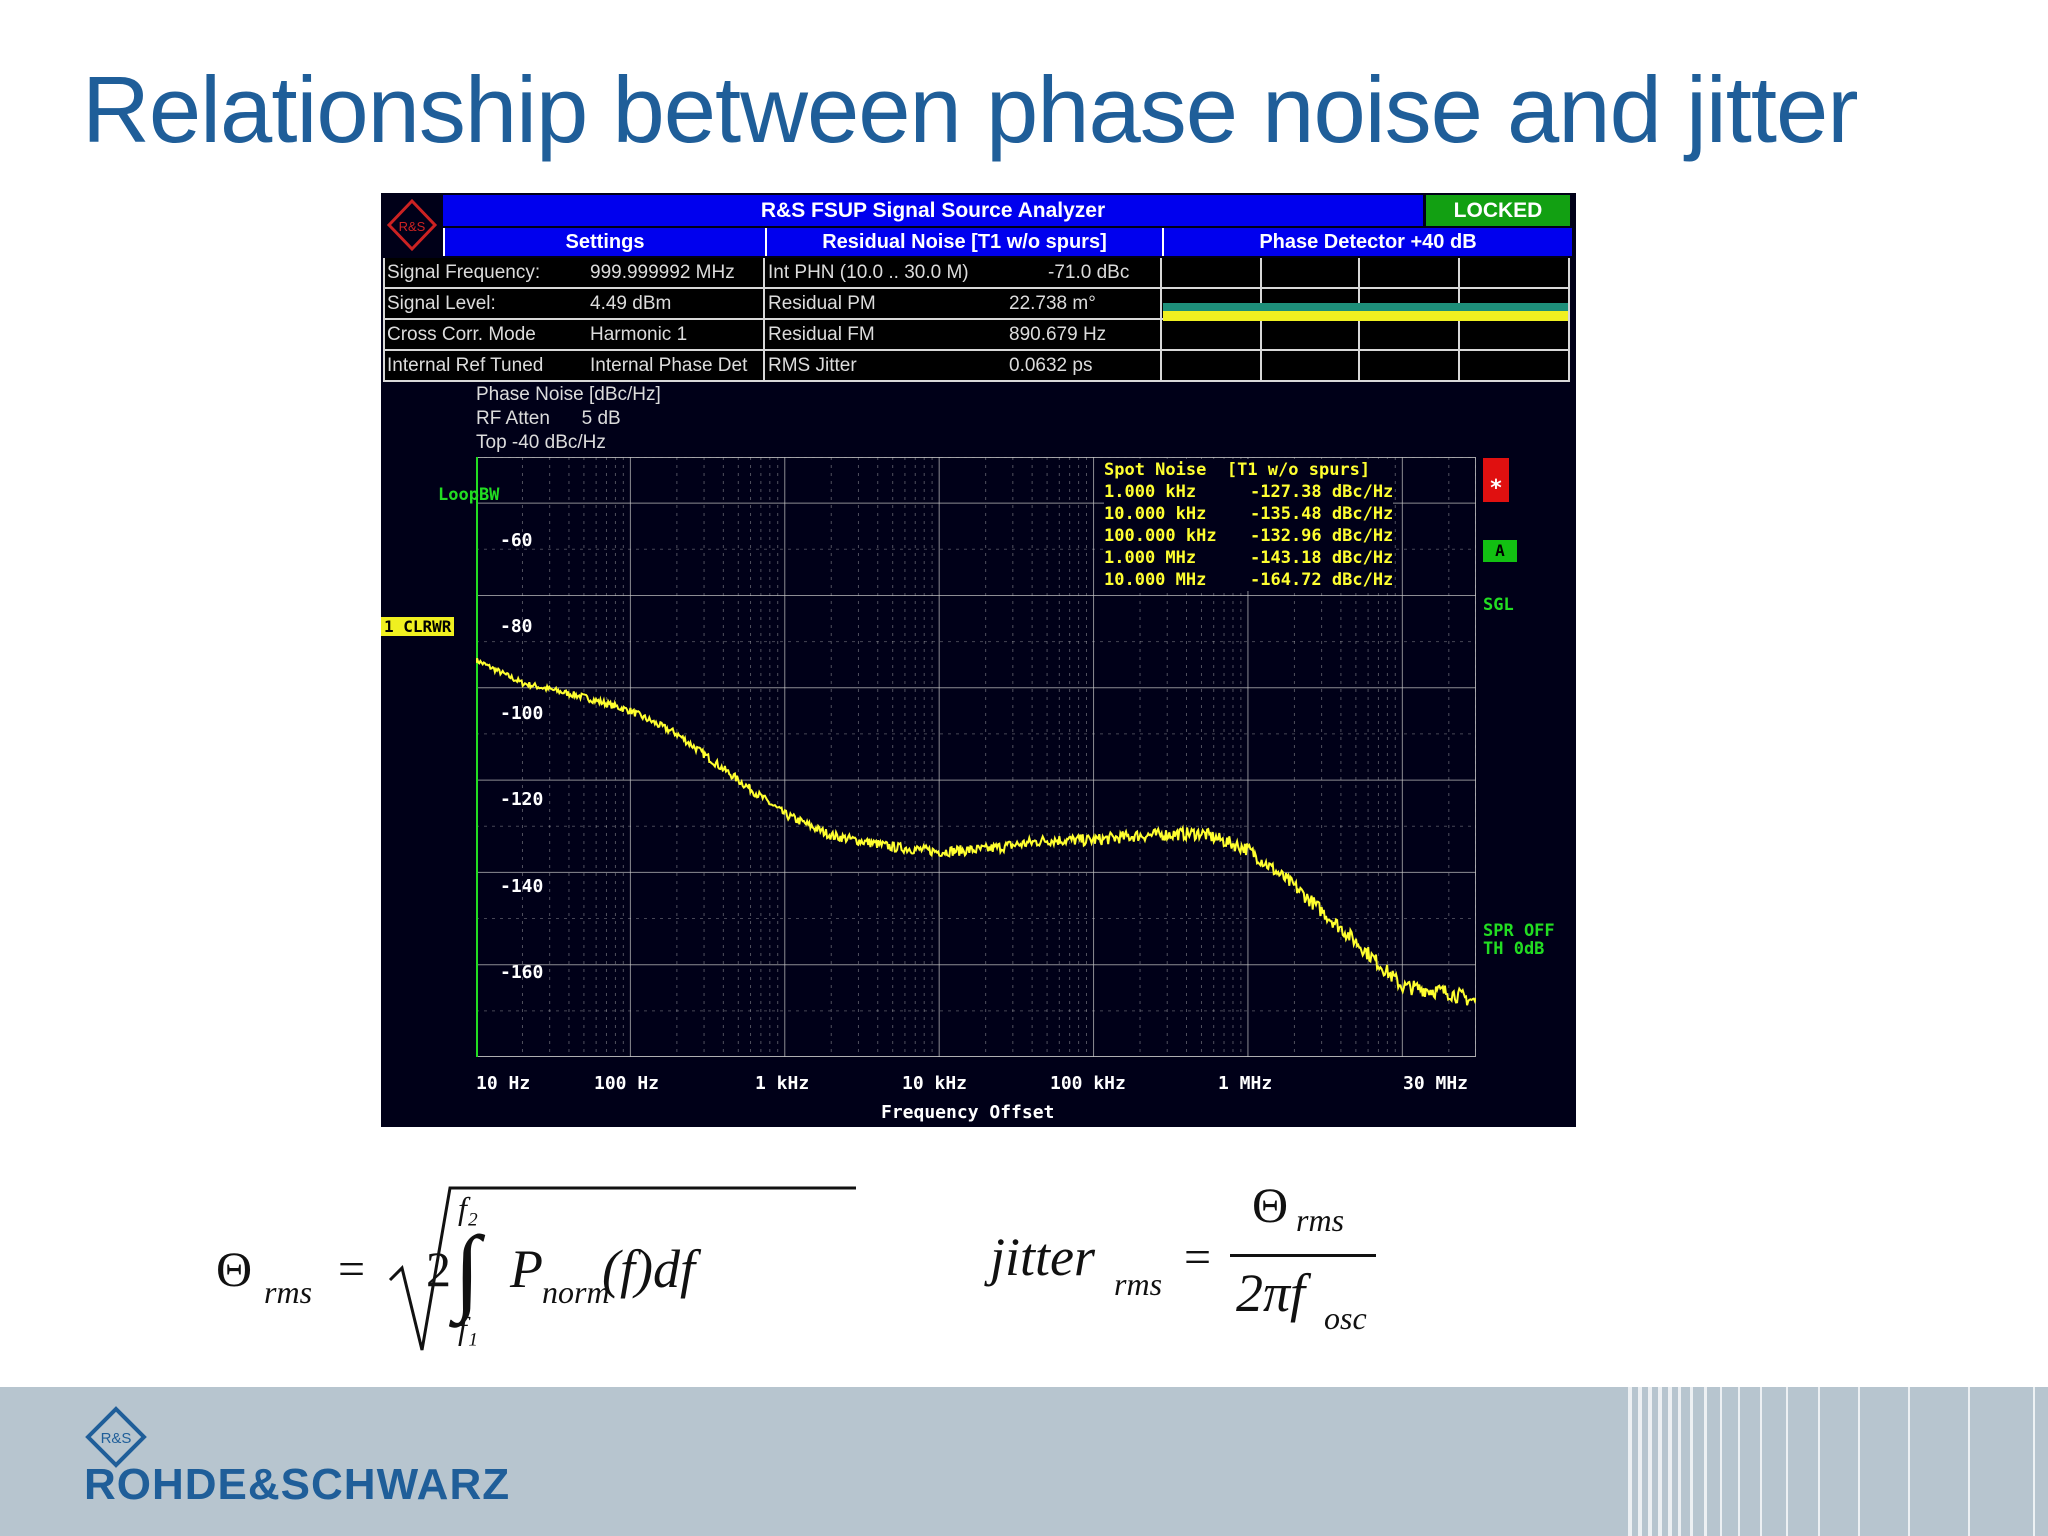  Describe the element at coordinates (438, 1269) in the screenshot. I see `formula-coef: 2` at that location.